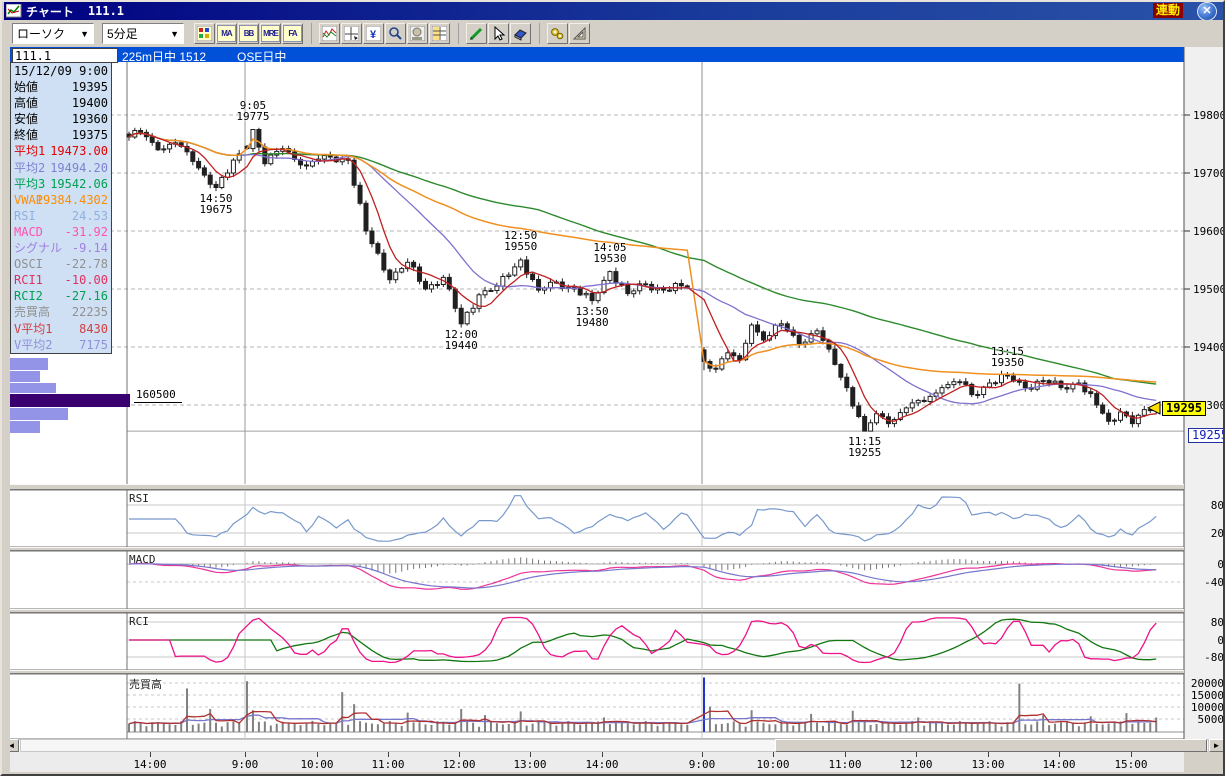 Image resolution: width=1225 pixels, height=776 pixels. What do you see at coordinates (61, 119) in the screenshot?
I see `info-row-安値: 安値 19360` at bounding box center [61, 119].